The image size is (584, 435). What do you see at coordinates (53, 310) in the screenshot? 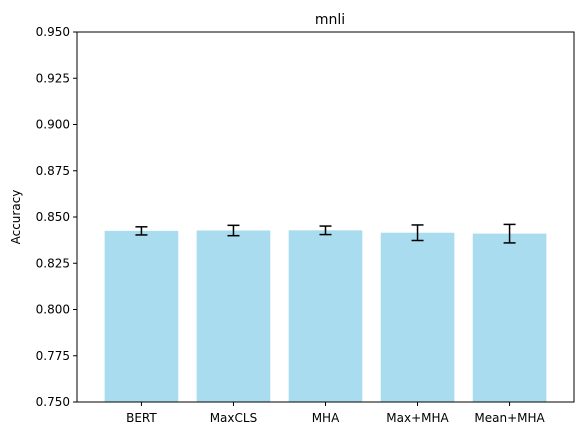
I see `y-tick-label: 0.800` at bounding box center [53, 310].